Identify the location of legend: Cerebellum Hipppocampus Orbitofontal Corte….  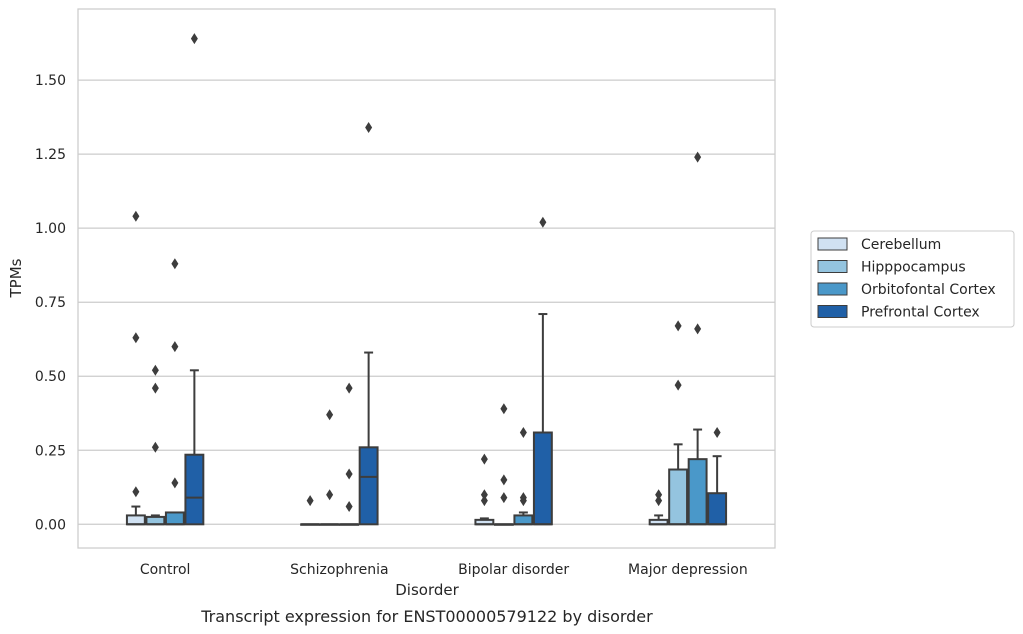
(912, 279).